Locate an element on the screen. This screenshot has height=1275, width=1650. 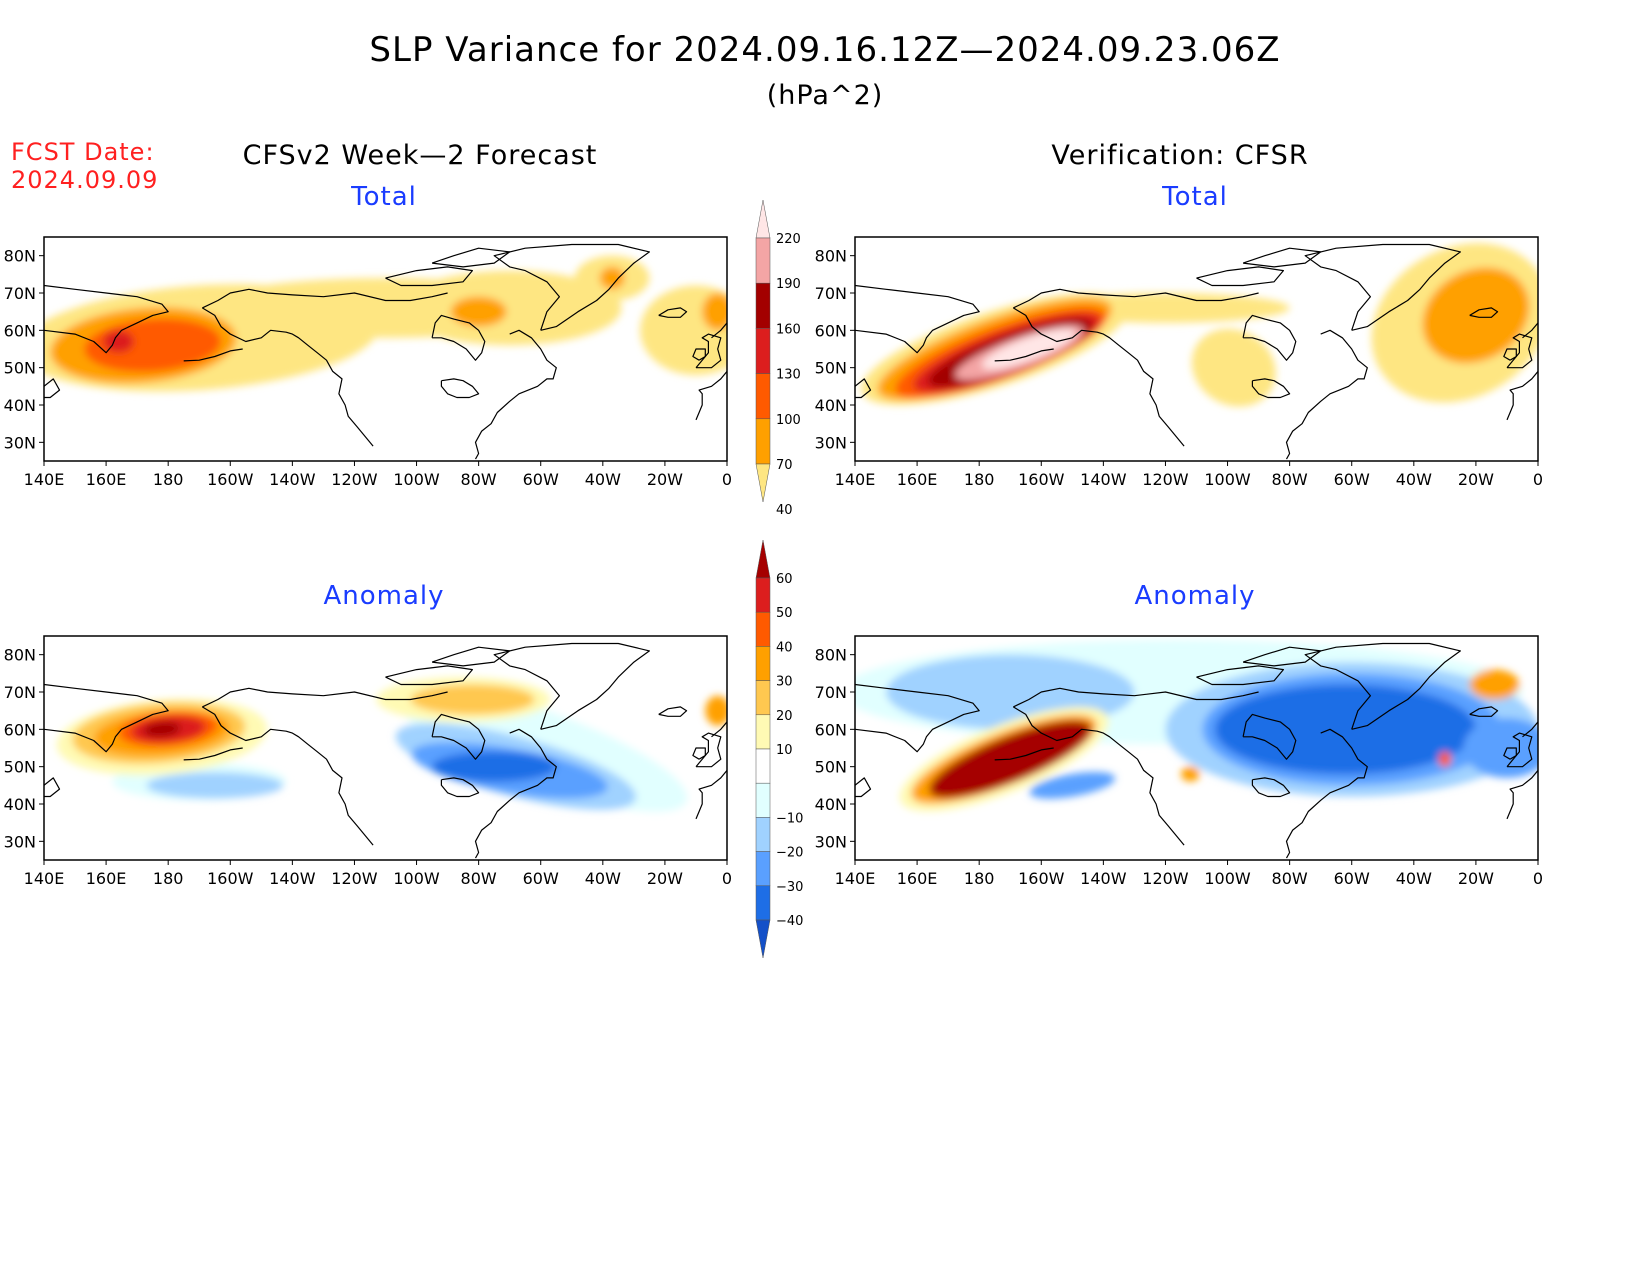
colorbar-anomaly-label: −20 is located at coordinates (789, 853).